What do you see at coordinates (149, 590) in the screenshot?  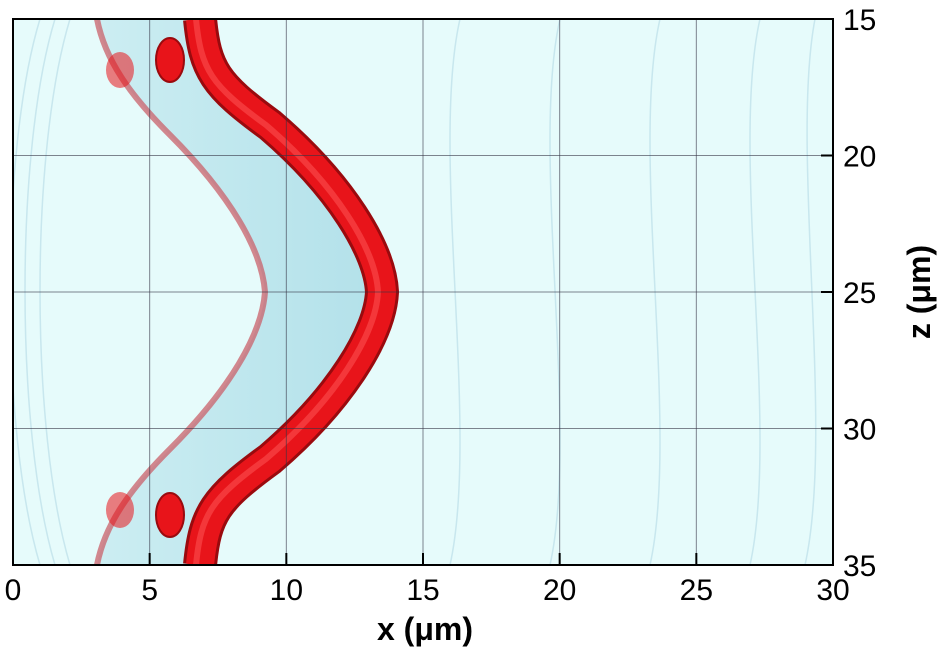 I see `x-tick-label: 5` at bounding box center [149, 590].